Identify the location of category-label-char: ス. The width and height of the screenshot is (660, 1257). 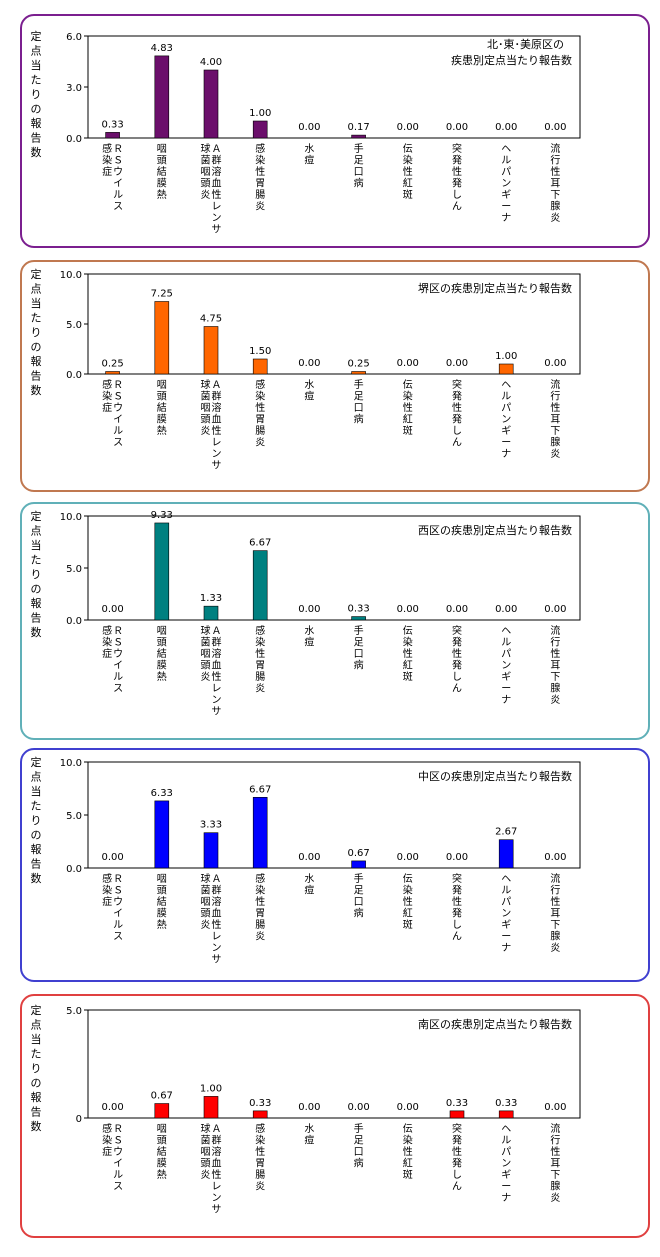
(118, 937).